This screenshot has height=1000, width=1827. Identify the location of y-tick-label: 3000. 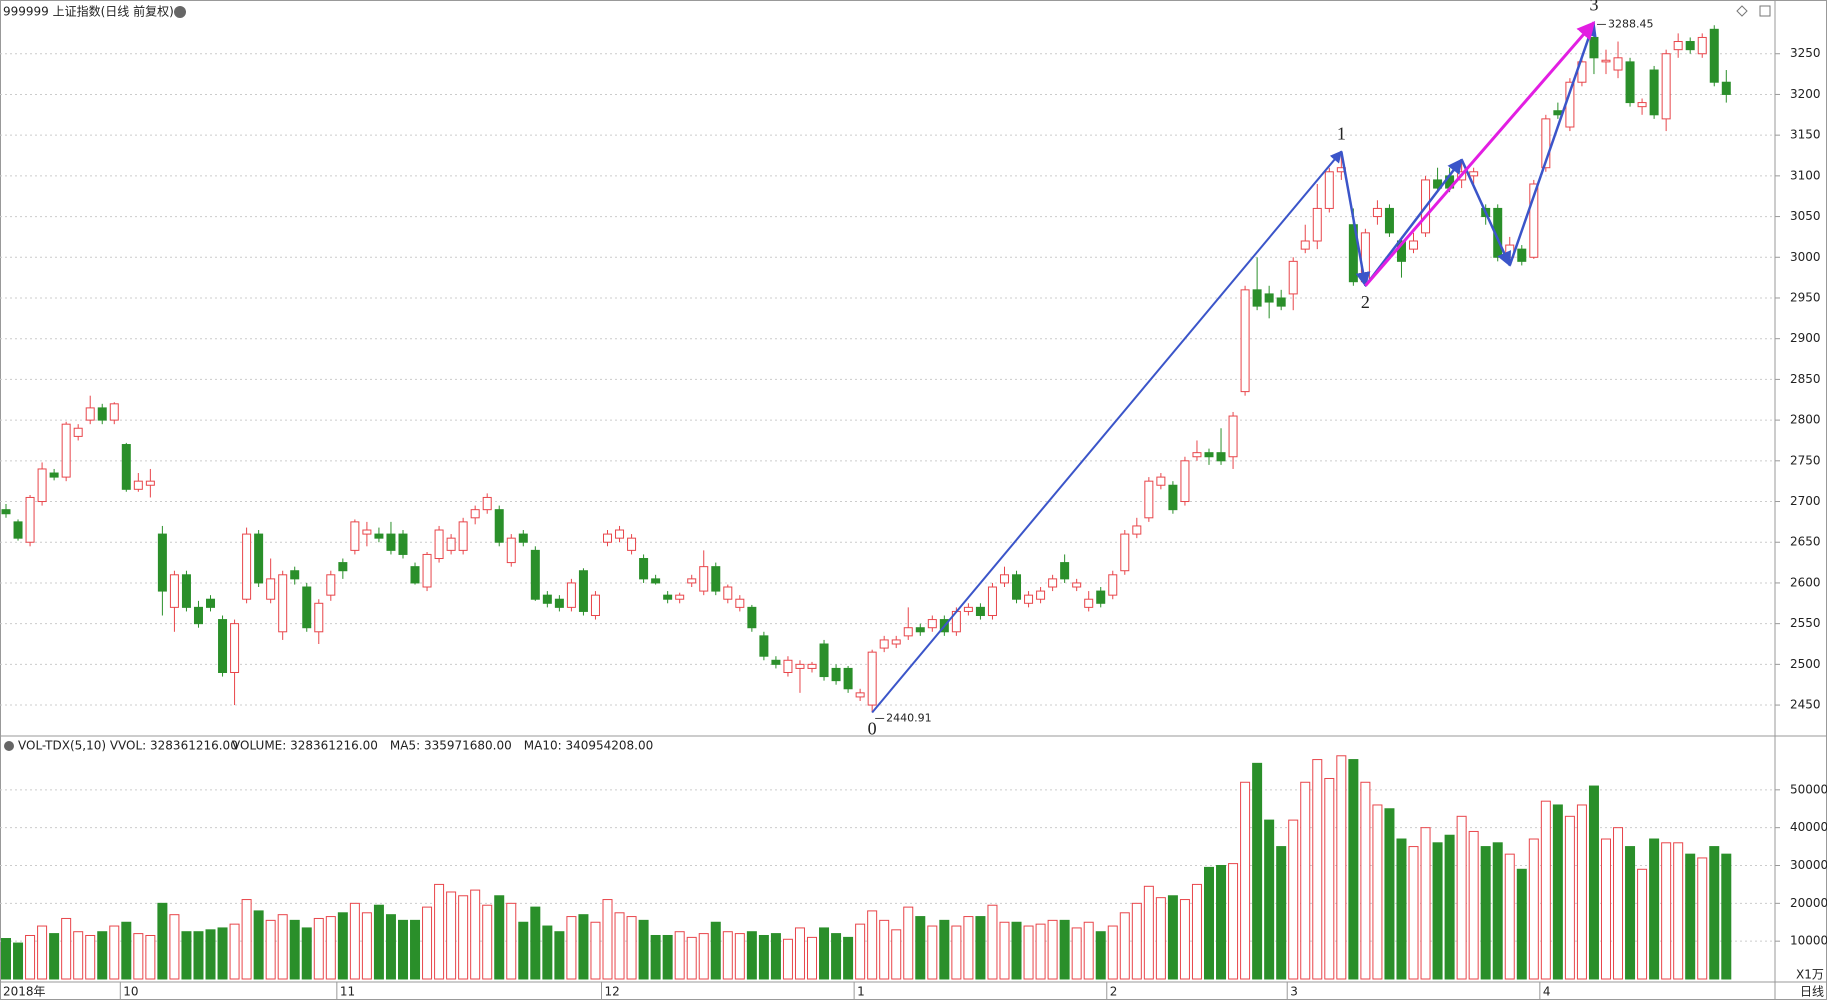
(1805, 257).